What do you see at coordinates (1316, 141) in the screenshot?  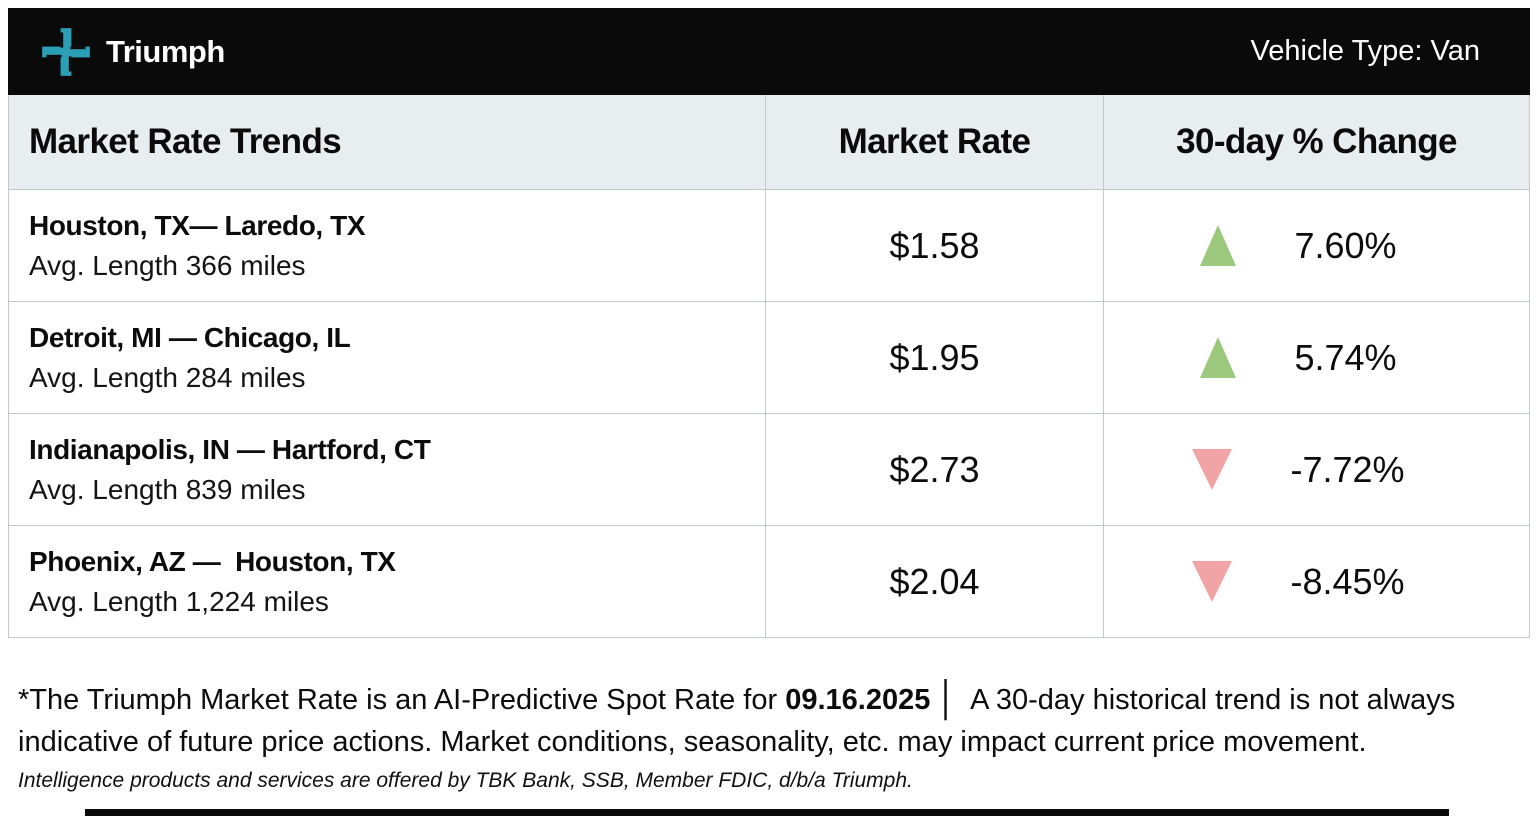 I see `column-header-30-day-change: 30-day % Change` at bounding box center [1316, 141].